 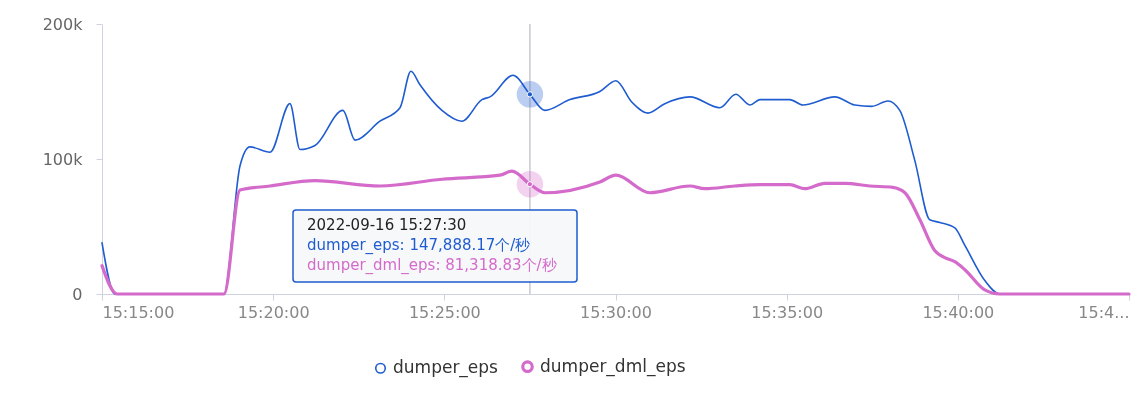 What do you see at coordinates (387, 225) in the screenshot?
I see `annotation: 2022-09-16 15:27:30` at bounding box center [387, 225].